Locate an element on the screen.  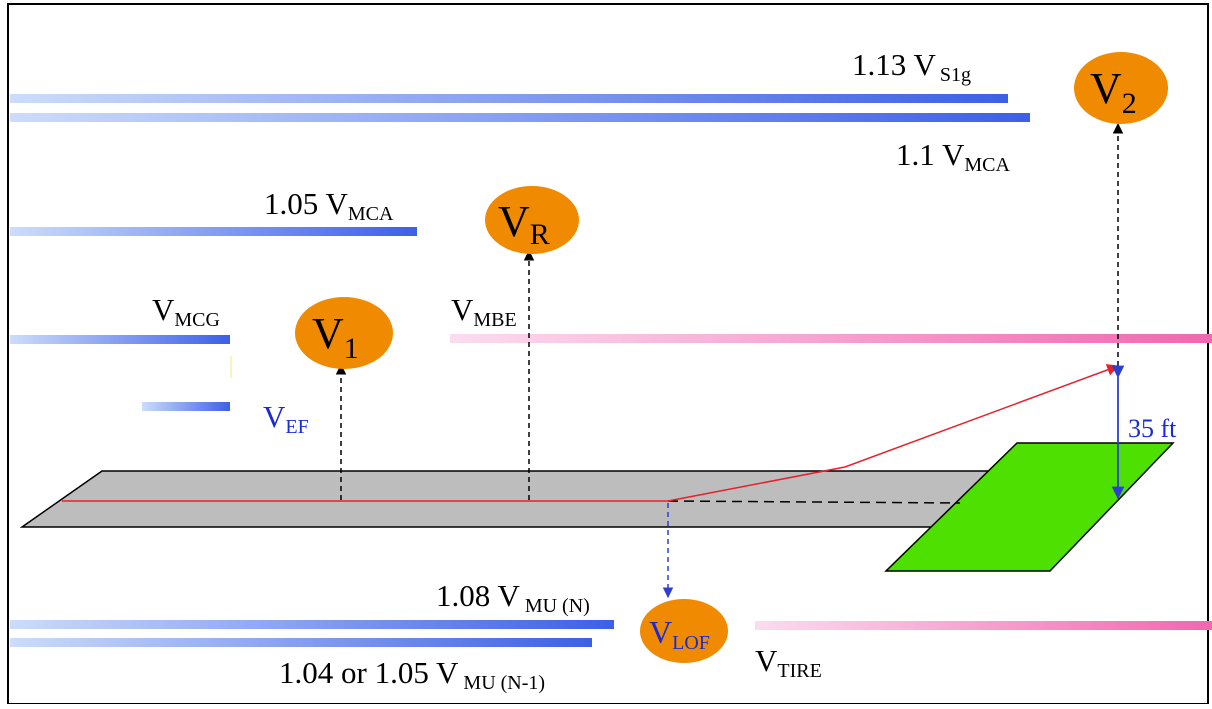
svg-text: VR is located at coordinates (524, 224).